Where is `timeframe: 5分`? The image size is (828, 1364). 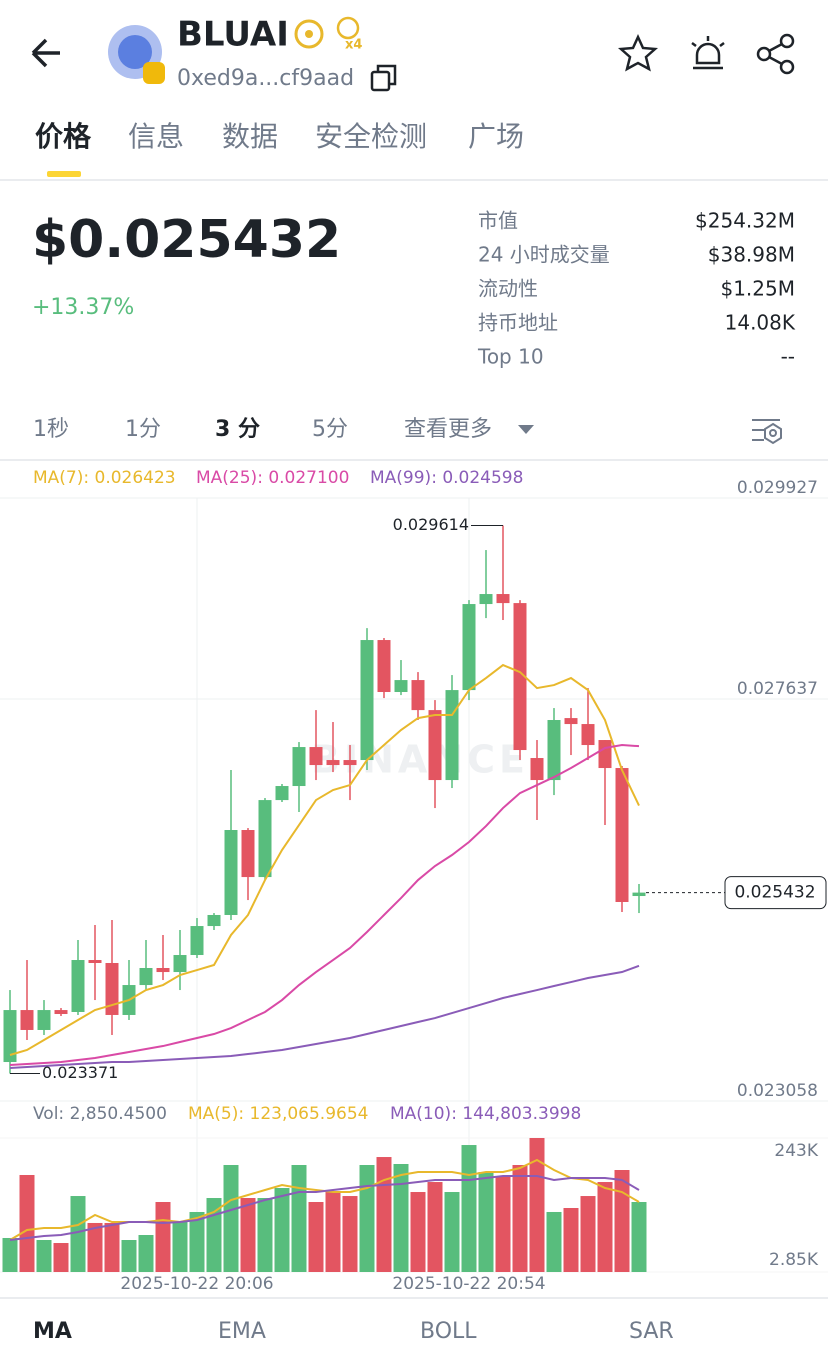
timeframe: 5分 is located at coordinates (330, 429).